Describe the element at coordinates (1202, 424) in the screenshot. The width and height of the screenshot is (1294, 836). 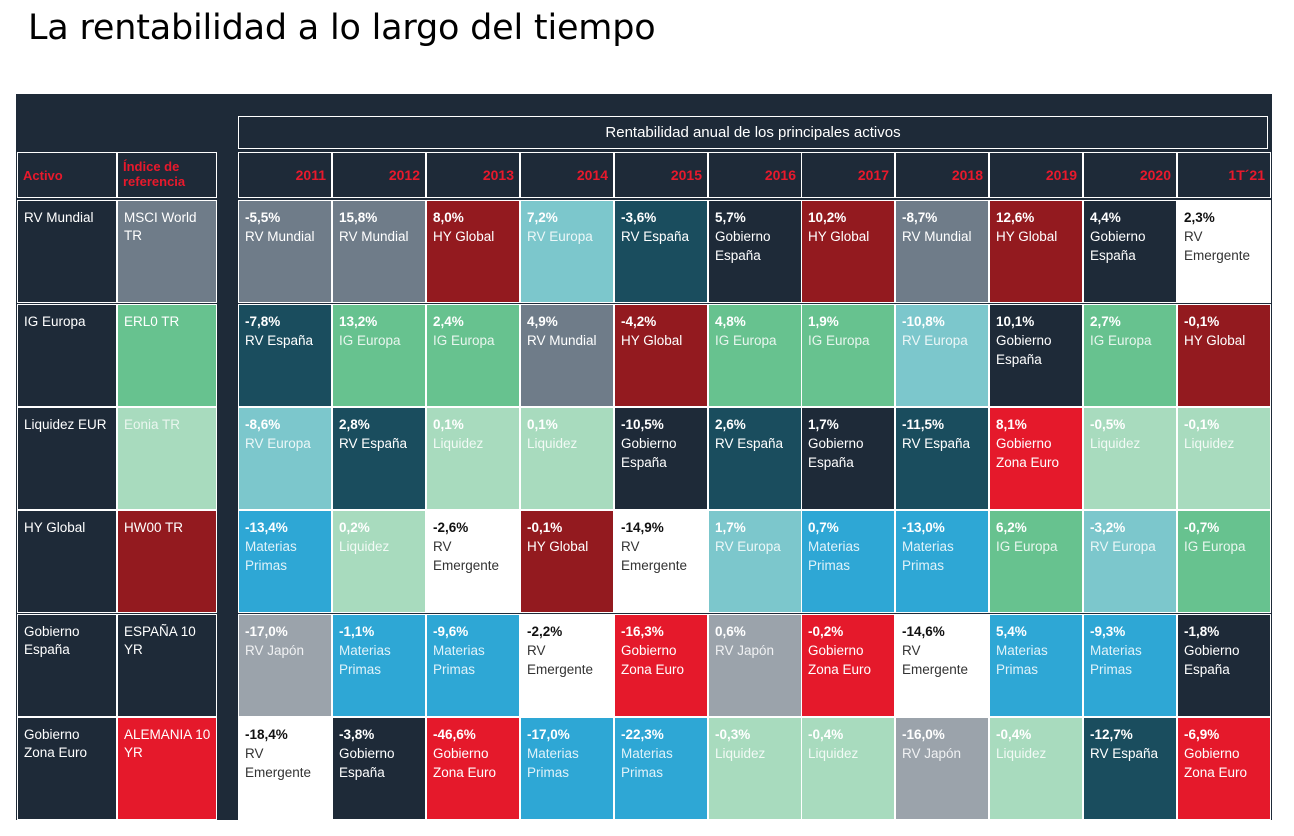
I see `return-value: -0,1%` at that location.